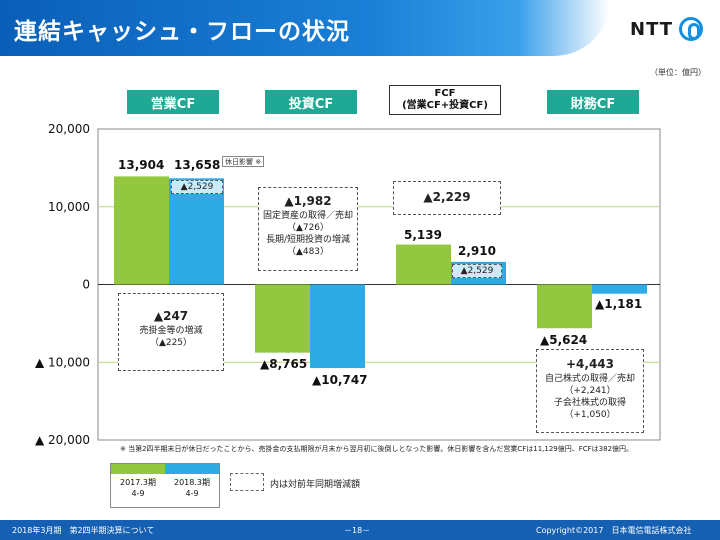 Image resolution: width=720 pixels, height=540 pixels. What do you see at coordinates (315, 485) in the screenshot?
I see `legend-dashed-label: 内は対前年同期増減額` at bounding box center [315, 485].